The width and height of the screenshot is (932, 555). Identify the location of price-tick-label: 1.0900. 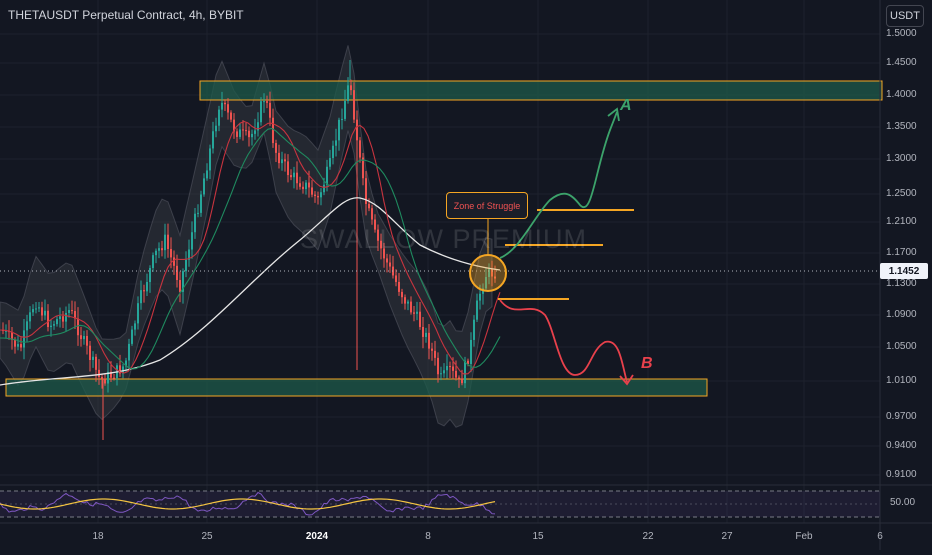
(901, 314).